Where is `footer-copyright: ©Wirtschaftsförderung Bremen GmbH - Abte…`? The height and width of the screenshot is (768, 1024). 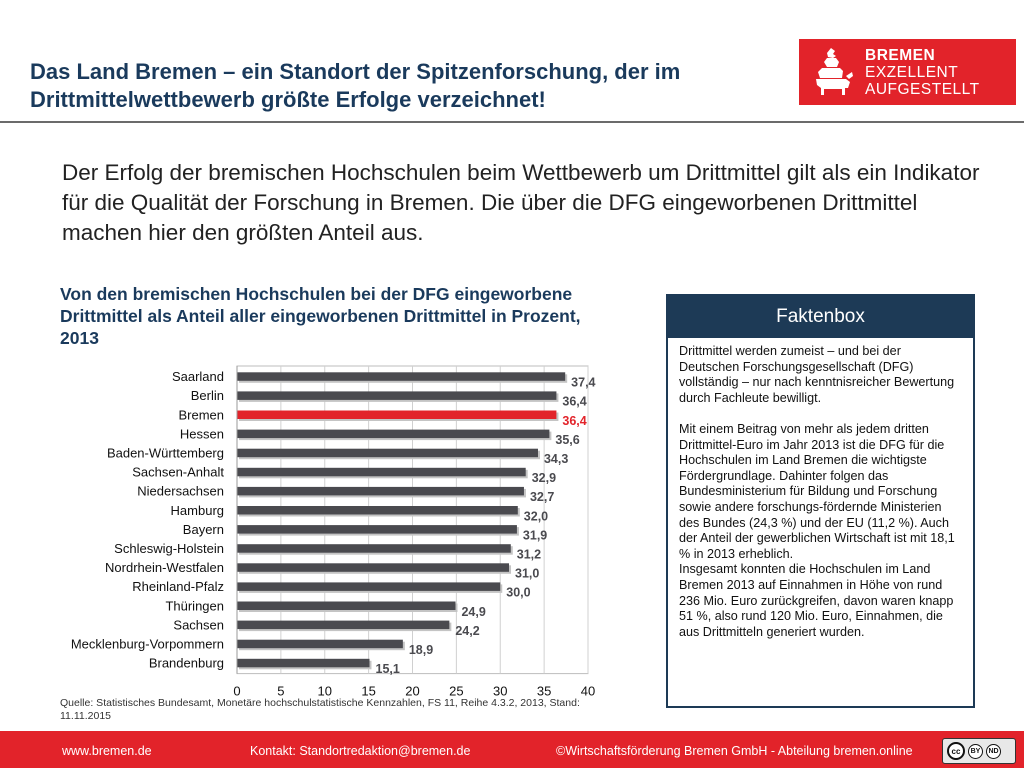 footer-copyright: ©Wirtschaftsförderung Bremen GmbH - Abte… is located at coordinates (734, 751).